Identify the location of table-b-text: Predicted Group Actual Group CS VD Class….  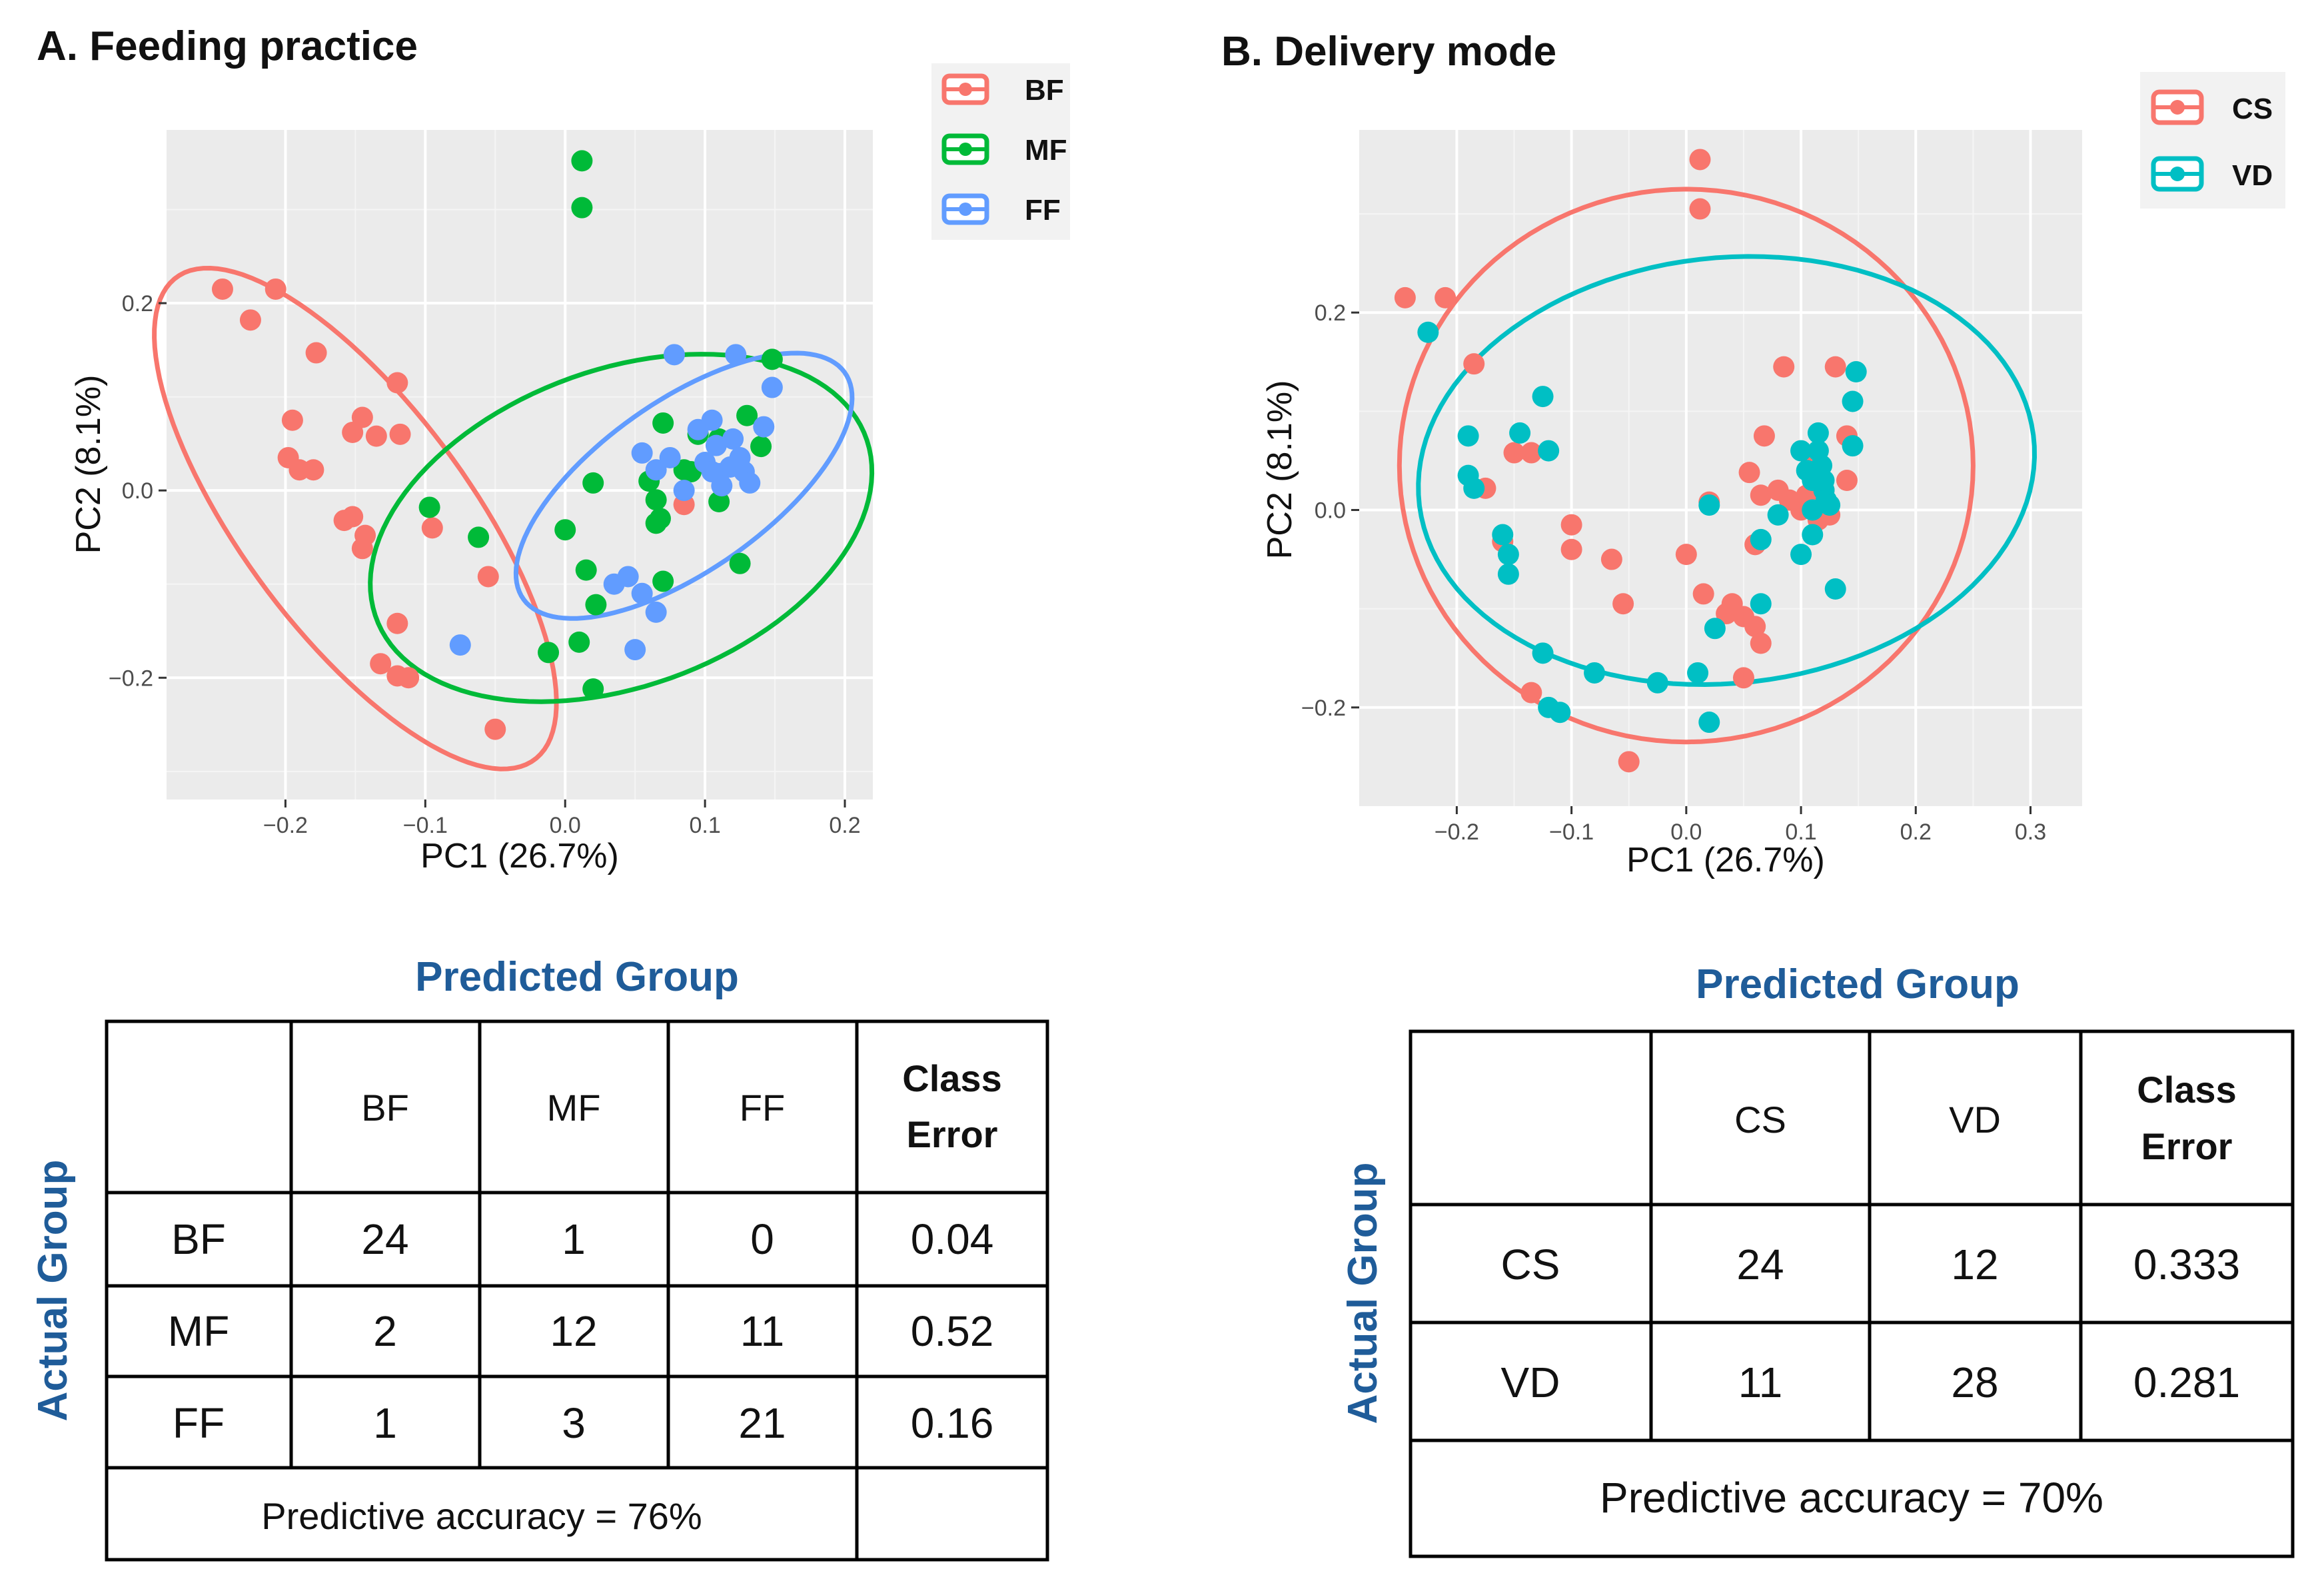
(1790, 1241).